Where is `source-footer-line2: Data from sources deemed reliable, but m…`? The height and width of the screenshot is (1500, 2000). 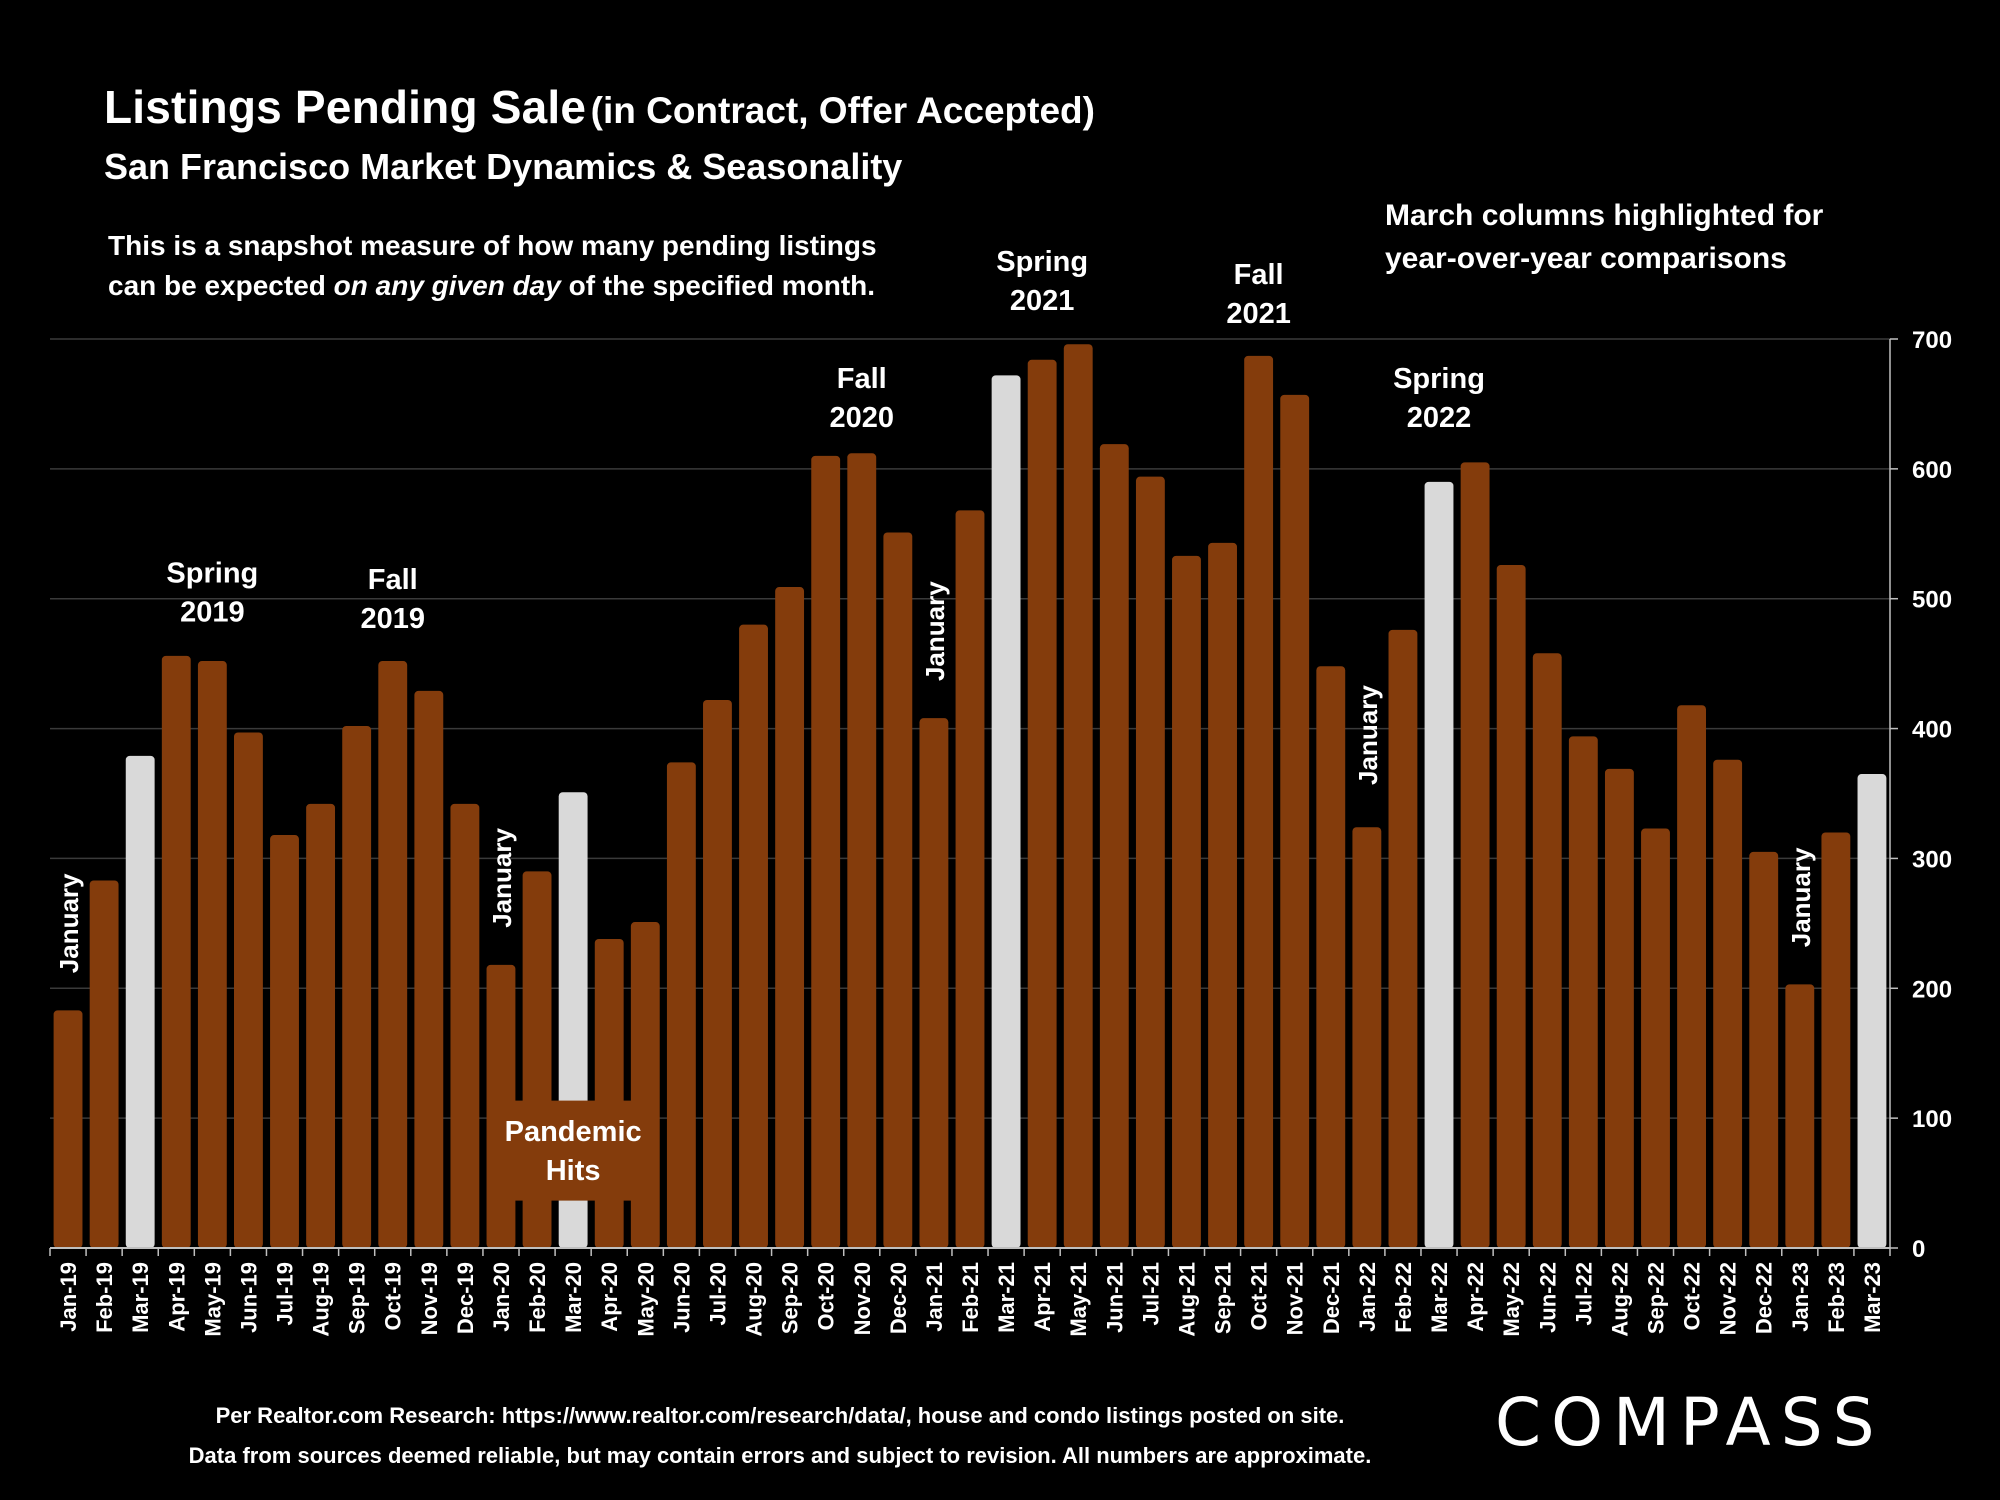
source-footer-line2: Data from sources deemed reliable, but m… is located at coordinates (780, 1455).